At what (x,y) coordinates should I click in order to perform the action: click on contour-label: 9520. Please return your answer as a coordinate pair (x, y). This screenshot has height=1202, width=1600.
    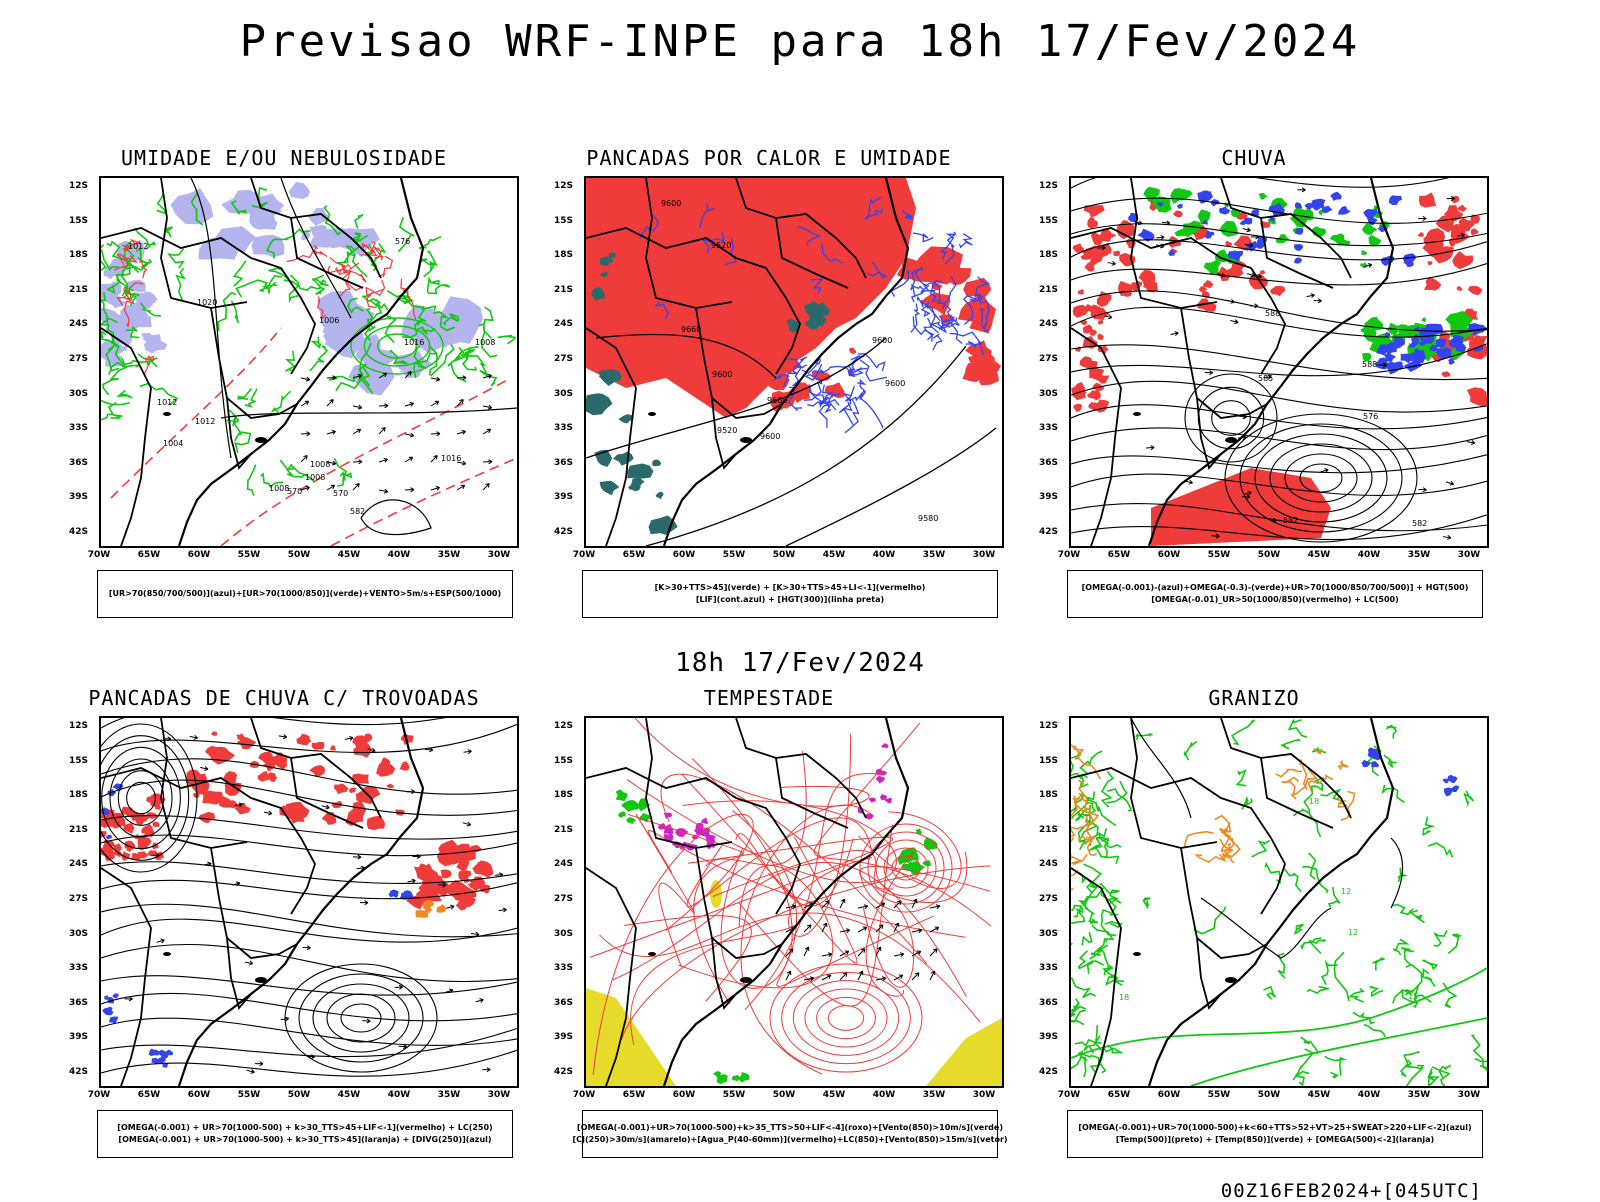
    Looking at the image, I should click on (721, 245).